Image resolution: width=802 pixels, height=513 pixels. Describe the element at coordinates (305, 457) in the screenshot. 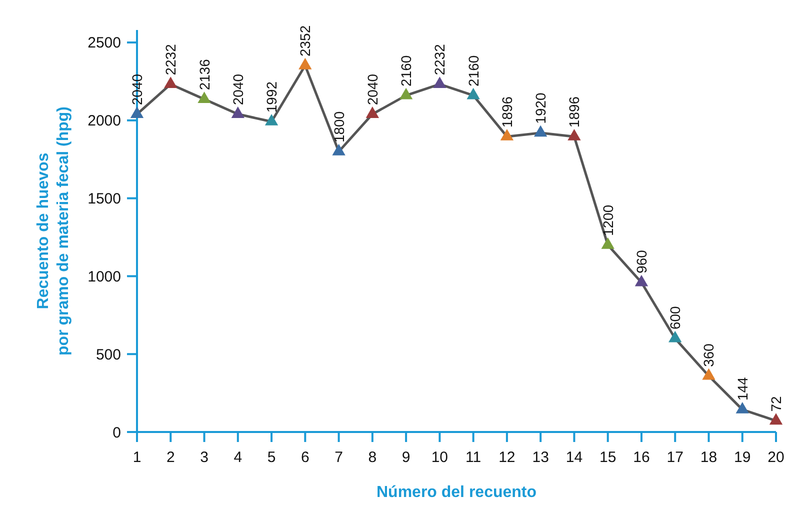

I see `x-tick-label: 6` at that location.